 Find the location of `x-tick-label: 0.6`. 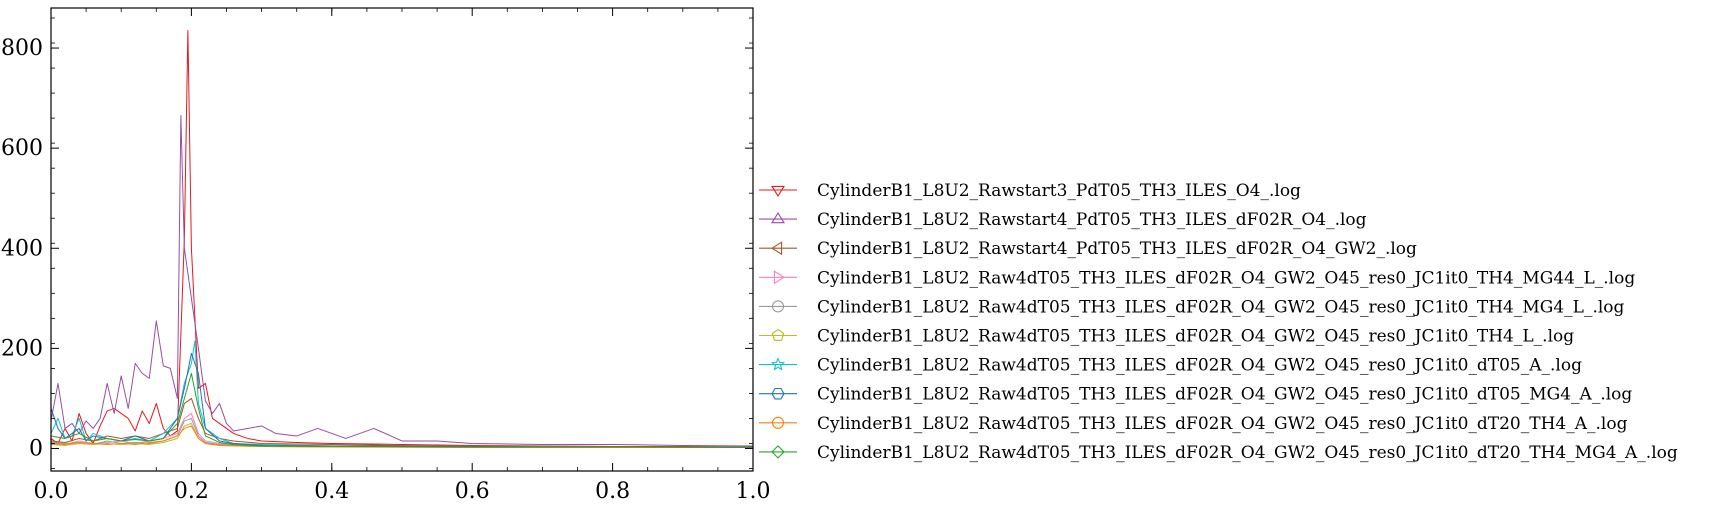

x-tick-label: 0.6 is located at coordinates (472, 491).